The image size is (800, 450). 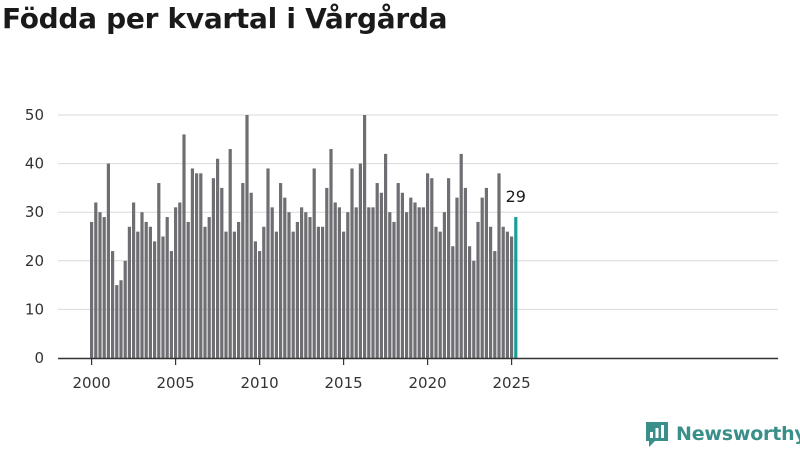 I want to click on x-tick-label: 2005, so click(x=176, y=383).